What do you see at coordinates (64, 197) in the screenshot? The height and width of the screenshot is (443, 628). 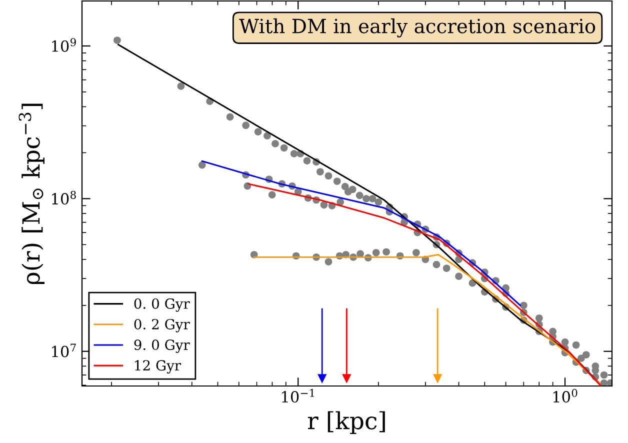 I see `y-tick-label: 10$^{8}$` at bounding box center [64, 197].